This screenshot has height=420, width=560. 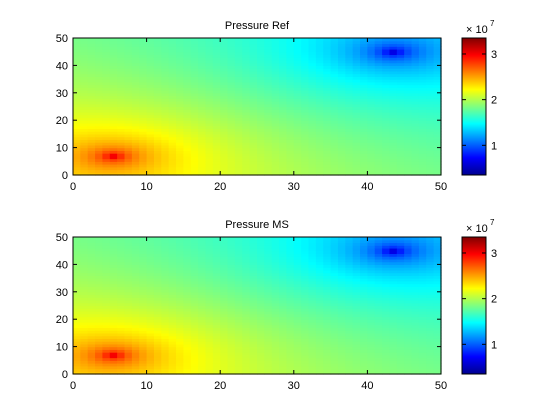 I want to click on x-tick-label: 20, so click(x=220, y=187).